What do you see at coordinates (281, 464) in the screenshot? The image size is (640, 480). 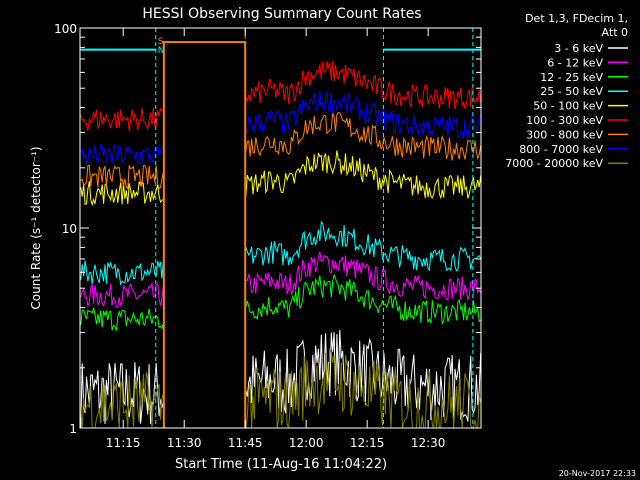 I see `x-axis-label: Start Time (11-Aug-16 11:04:22)` at bounding box center [281, 464].